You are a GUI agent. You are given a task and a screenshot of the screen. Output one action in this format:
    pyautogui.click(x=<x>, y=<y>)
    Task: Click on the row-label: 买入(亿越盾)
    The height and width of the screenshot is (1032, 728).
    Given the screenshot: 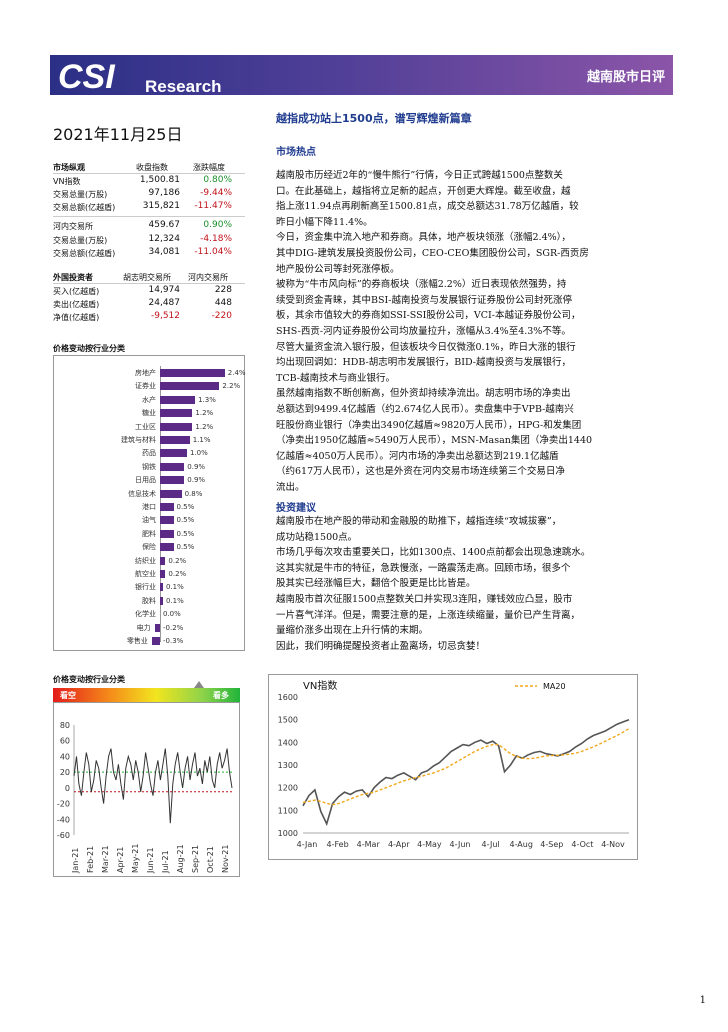 What is the action you would take?
    pyautogui.click(x=76, y=291)
    